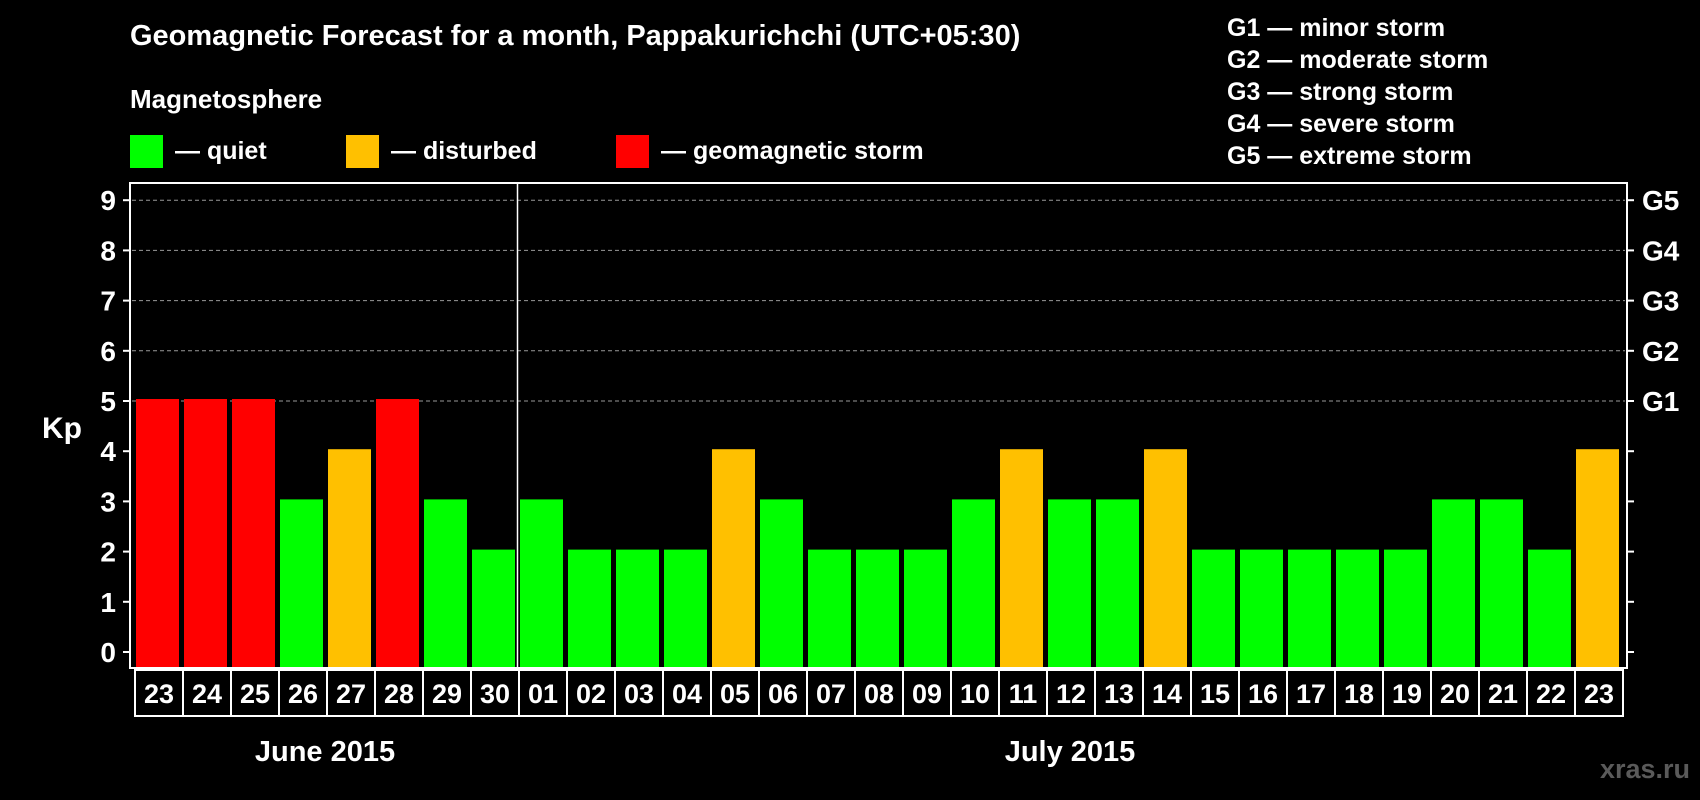 This screenshot has height=800, width=1700. Describe the element at coordinates (351, 694) in the screenshot. I see `x-tick-label-4: 27` at that location.